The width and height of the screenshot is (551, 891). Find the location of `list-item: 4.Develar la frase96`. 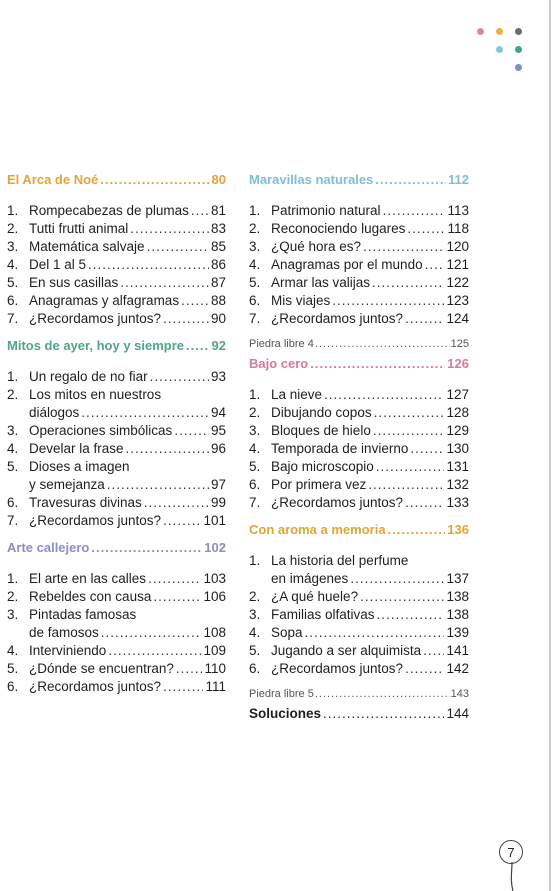

list-item: 4.Develar la frase96 is located at coordinates (116, 449).